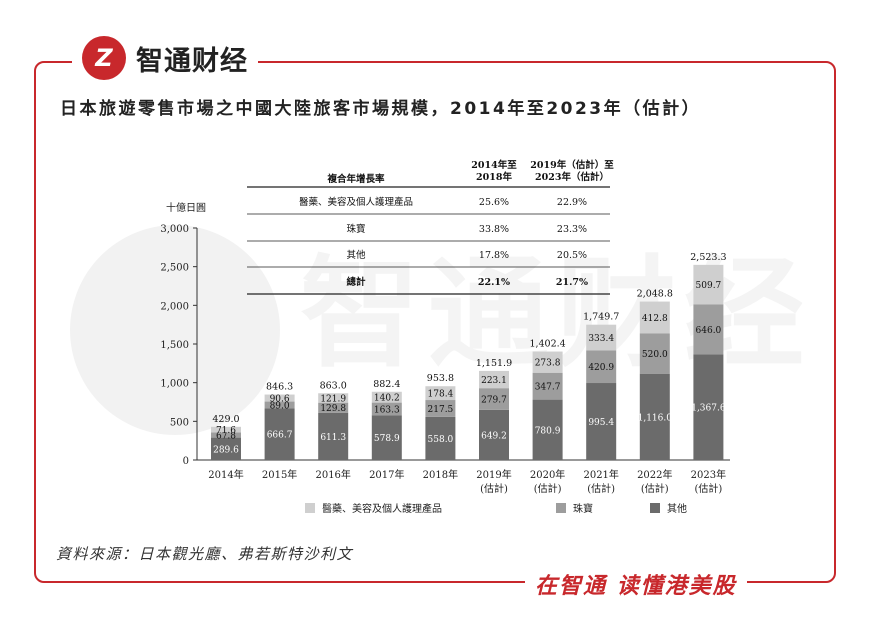 The height and width of the screenshot is (641, 882). I want to click on data-label: 420.9, so click(601, 368).